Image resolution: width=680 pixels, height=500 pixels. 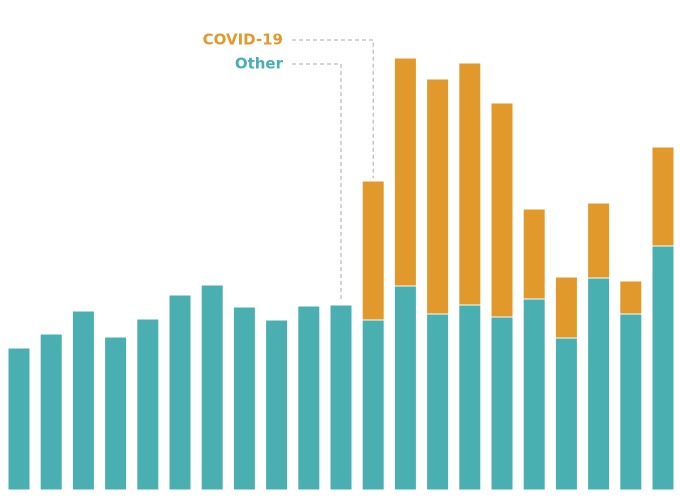 What do you see at coordinates (243, 40) in the screenshot?
I see `legend-label: COVID-19` at bounding box center [243, 40].